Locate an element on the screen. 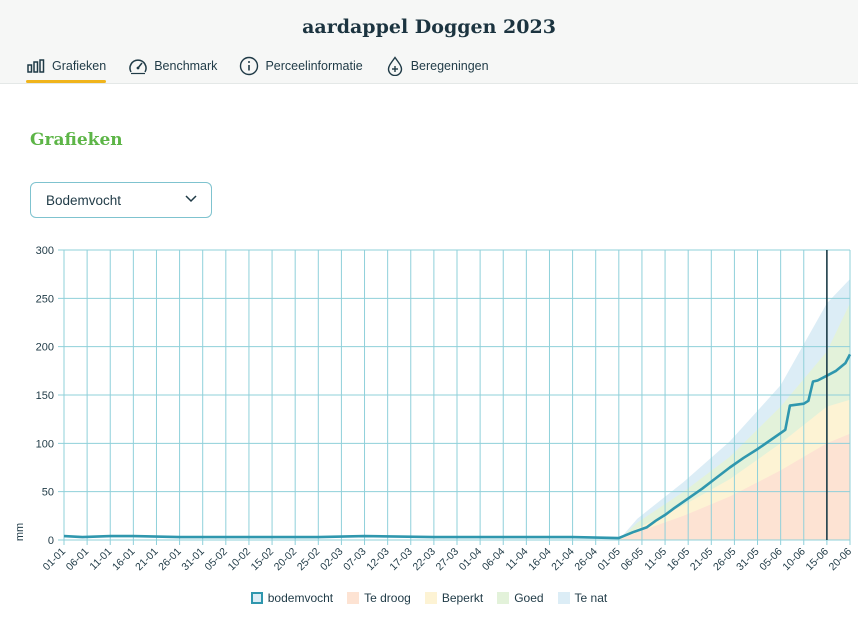 The image size is (858, 636). tab-perceelinformatie: Perceelinformatie is located at coordinates (301, 66).